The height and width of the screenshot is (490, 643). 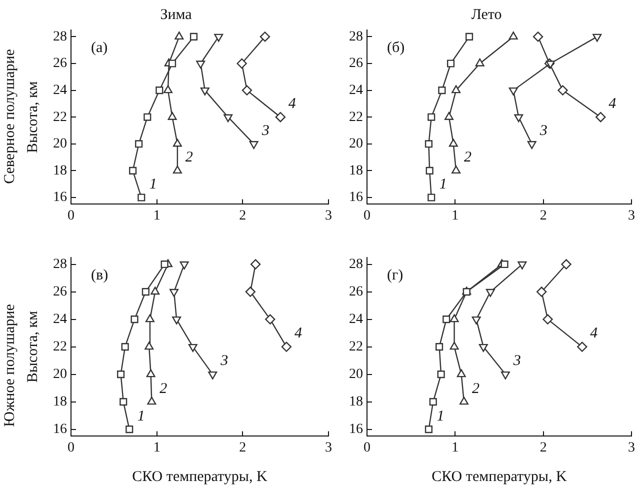 What do you see at coordinates (99, 275) in the screenshot?
I see `annotation: (в)` at bounding box center [99, 275].